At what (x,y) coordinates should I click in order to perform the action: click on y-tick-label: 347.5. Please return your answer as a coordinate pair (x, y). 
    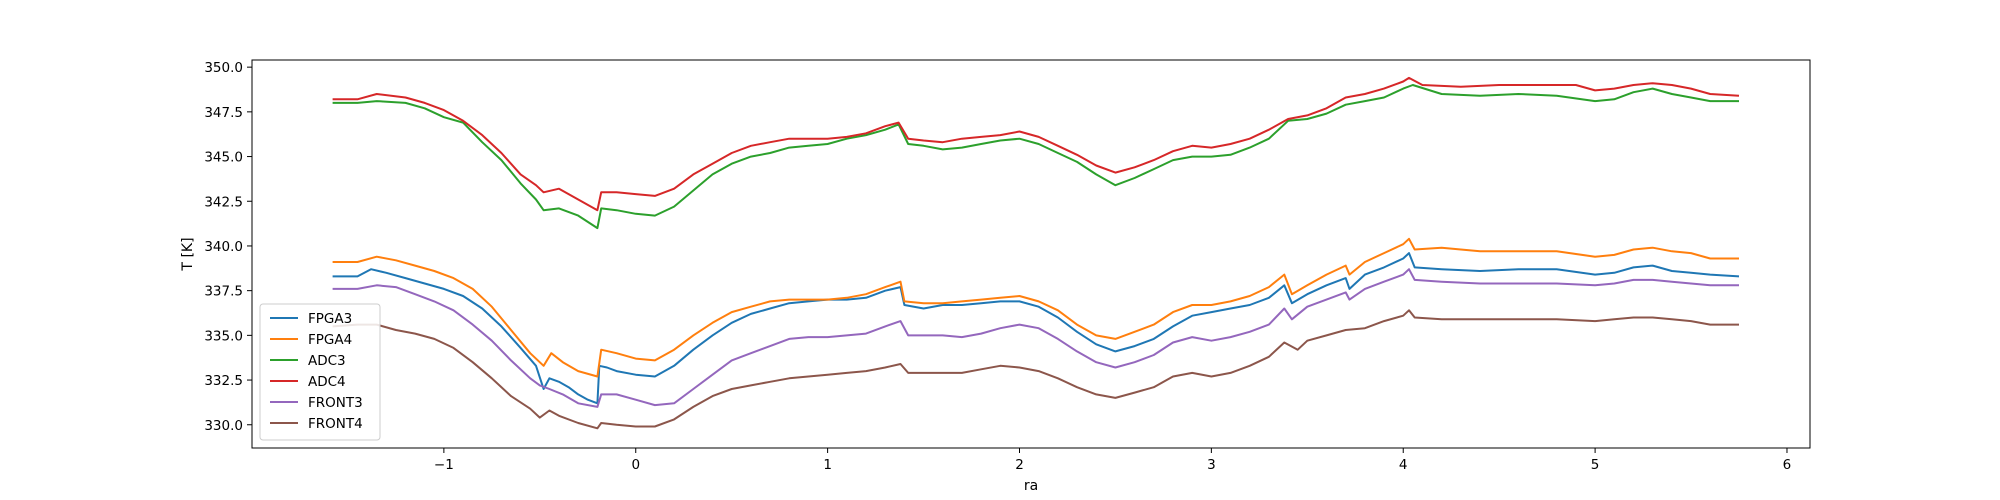
    Looking at the image, I should click on (223, 113).